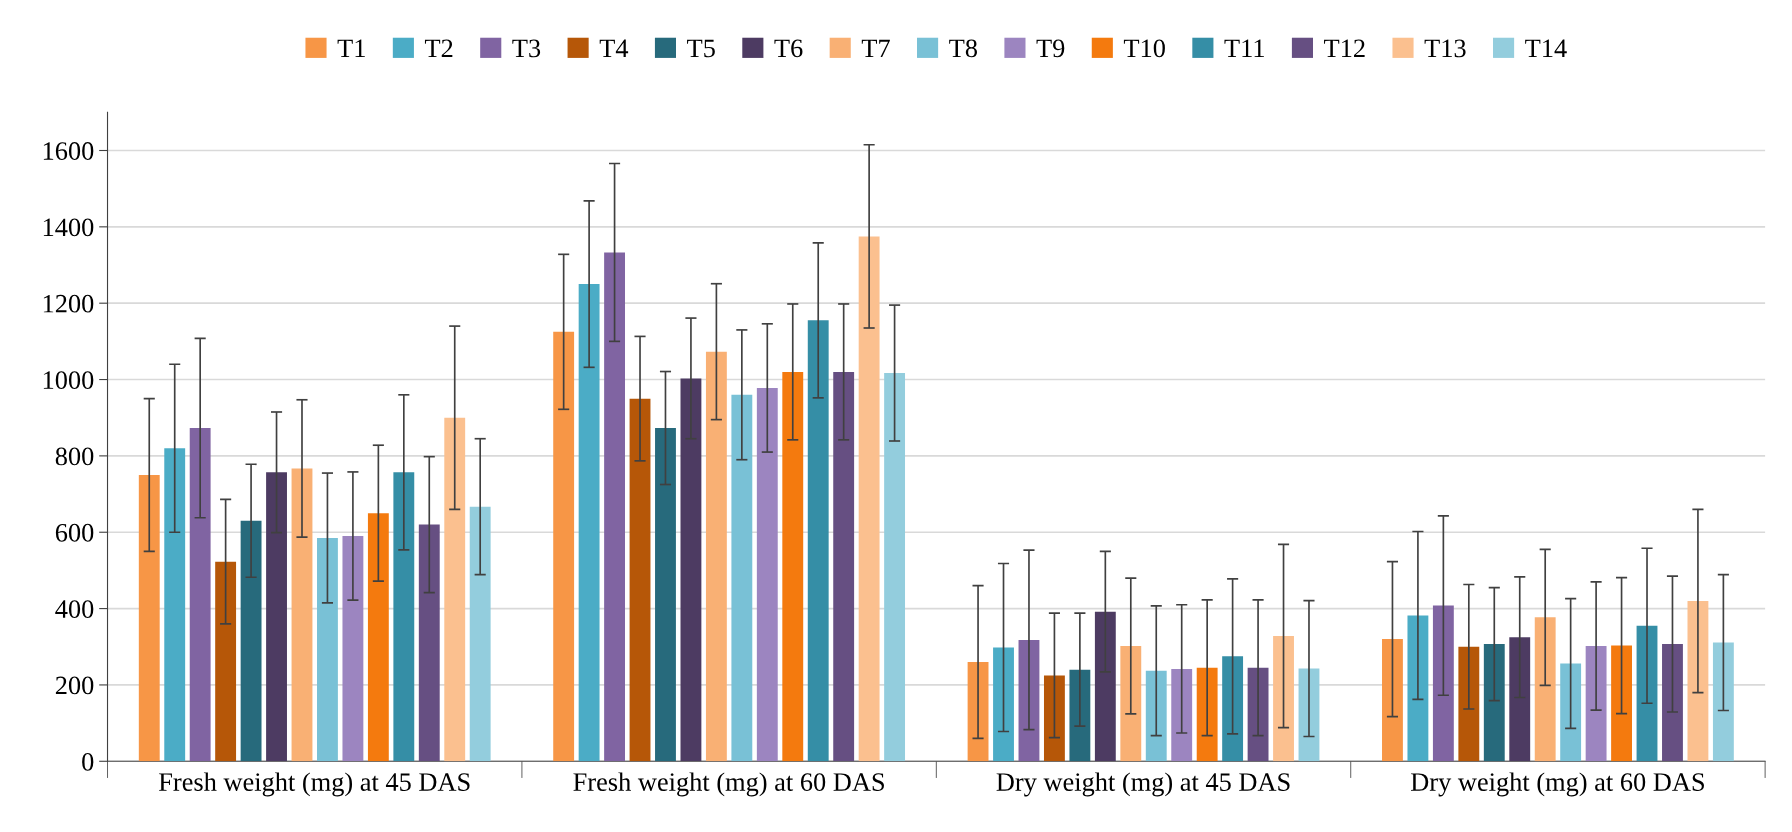  What do you see at coordinates (963, 48) in the screenshot?
I see `legend-label: T8` at bounding box center [963, 48].